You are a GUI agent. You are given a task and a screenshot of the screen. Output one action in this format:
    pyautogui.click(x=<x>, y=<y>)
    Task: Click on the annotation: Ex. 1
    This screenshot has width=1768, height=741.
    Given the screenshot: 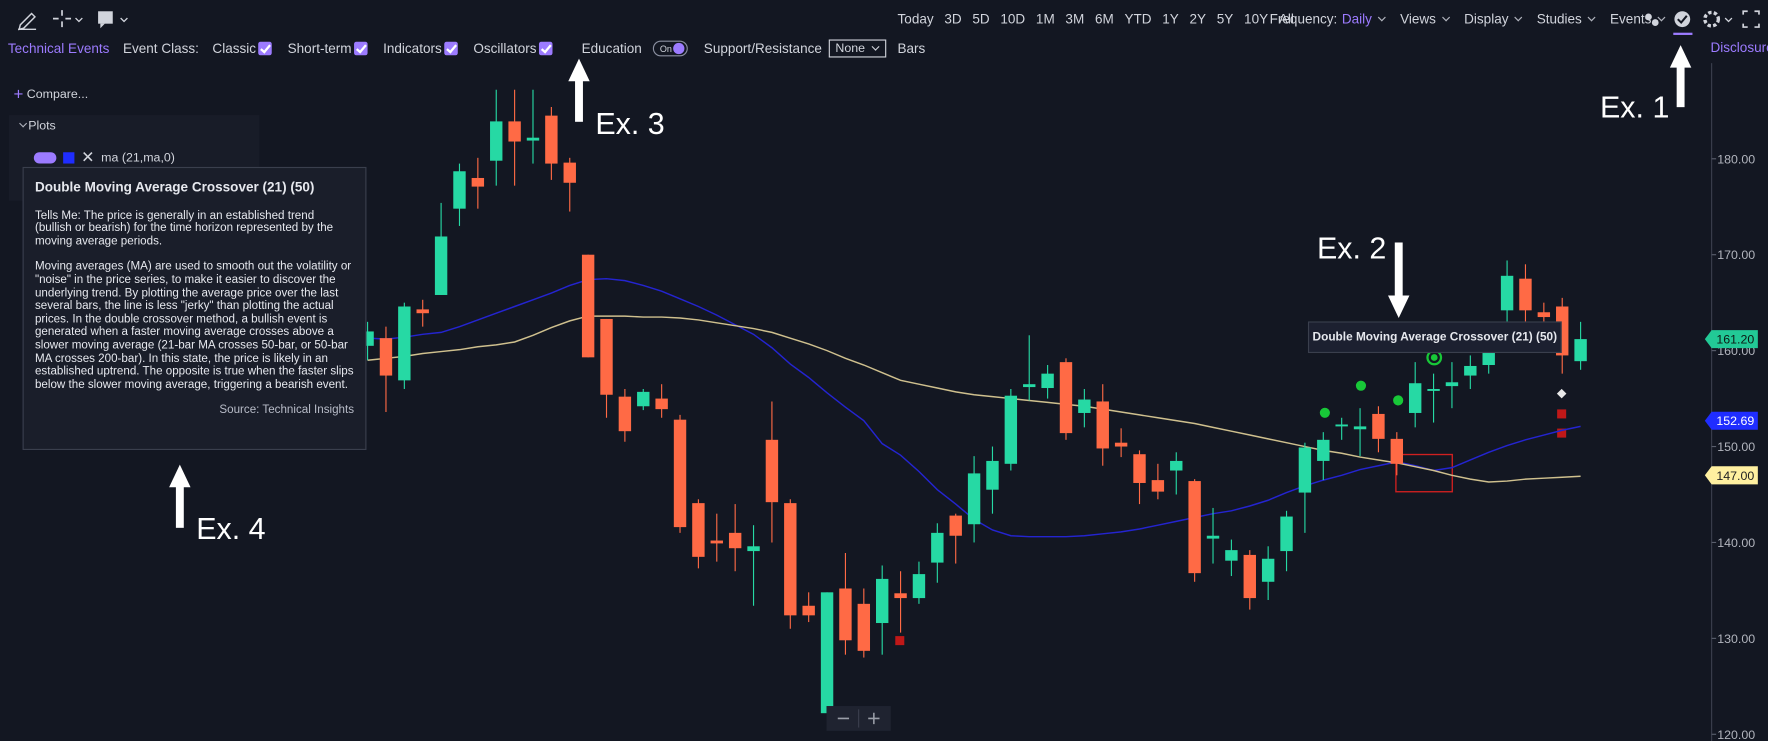 What is the action you would take?
    pyautogui.click(x=1634, y=107)
    